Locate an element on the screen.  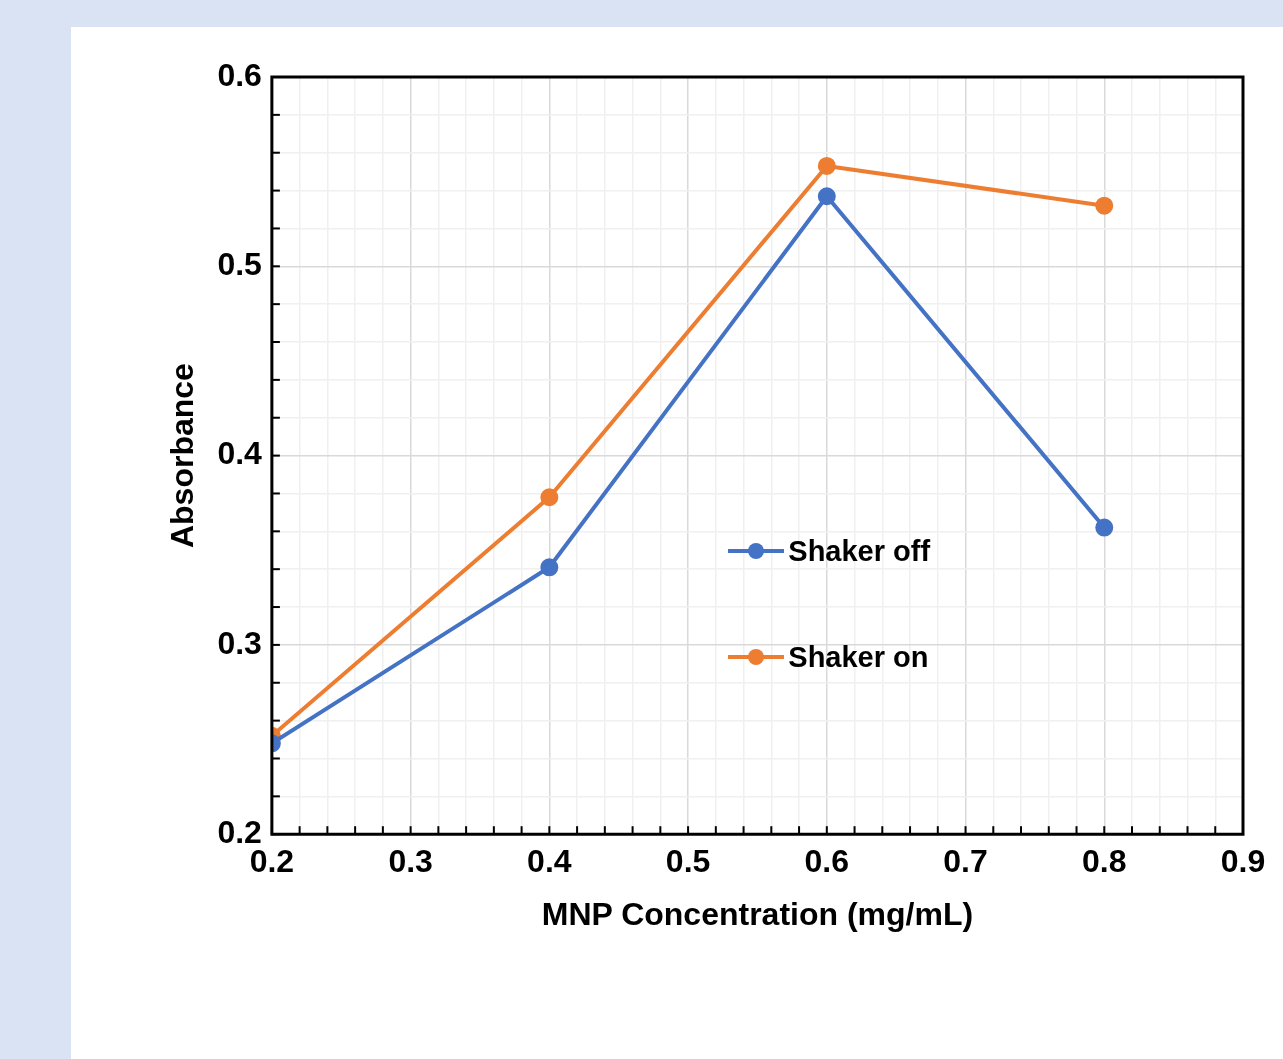
x-tick-label: 0.7 is located at coordinates (965, 861).